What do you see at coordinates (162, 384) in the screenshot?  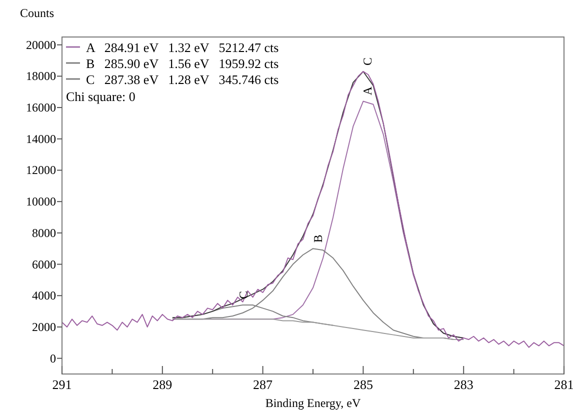 I see `x-tick-label: 289` at bounding box center [162, 384].